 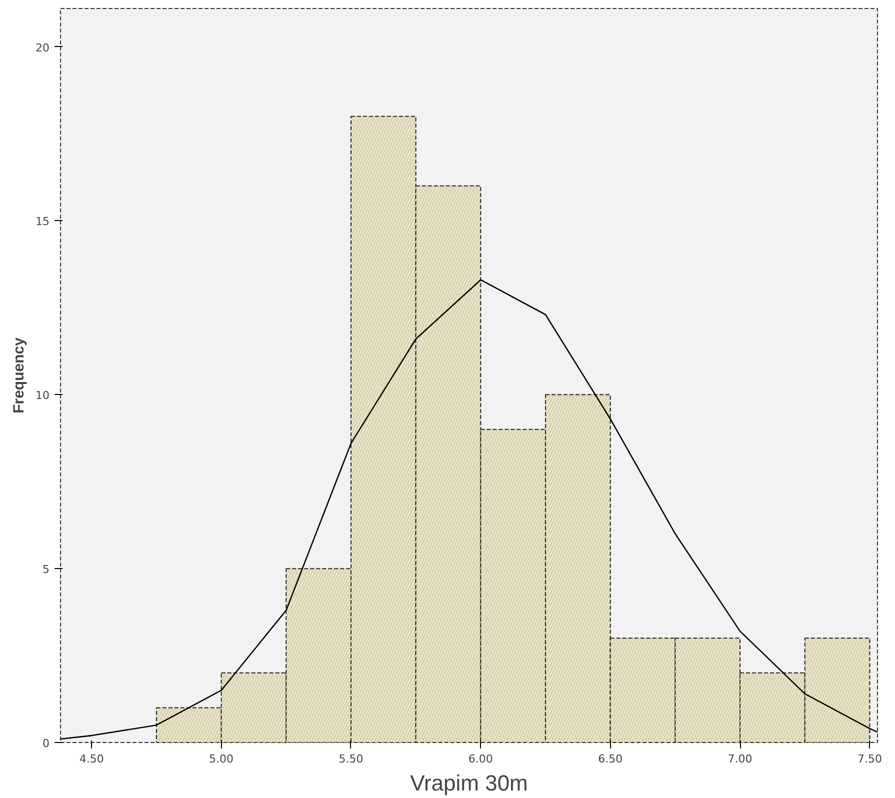 What do you see at coordinates (221, 759) in the screenshot?
I see `x-tick-label: 5.00` at bounding box center [221, 759].